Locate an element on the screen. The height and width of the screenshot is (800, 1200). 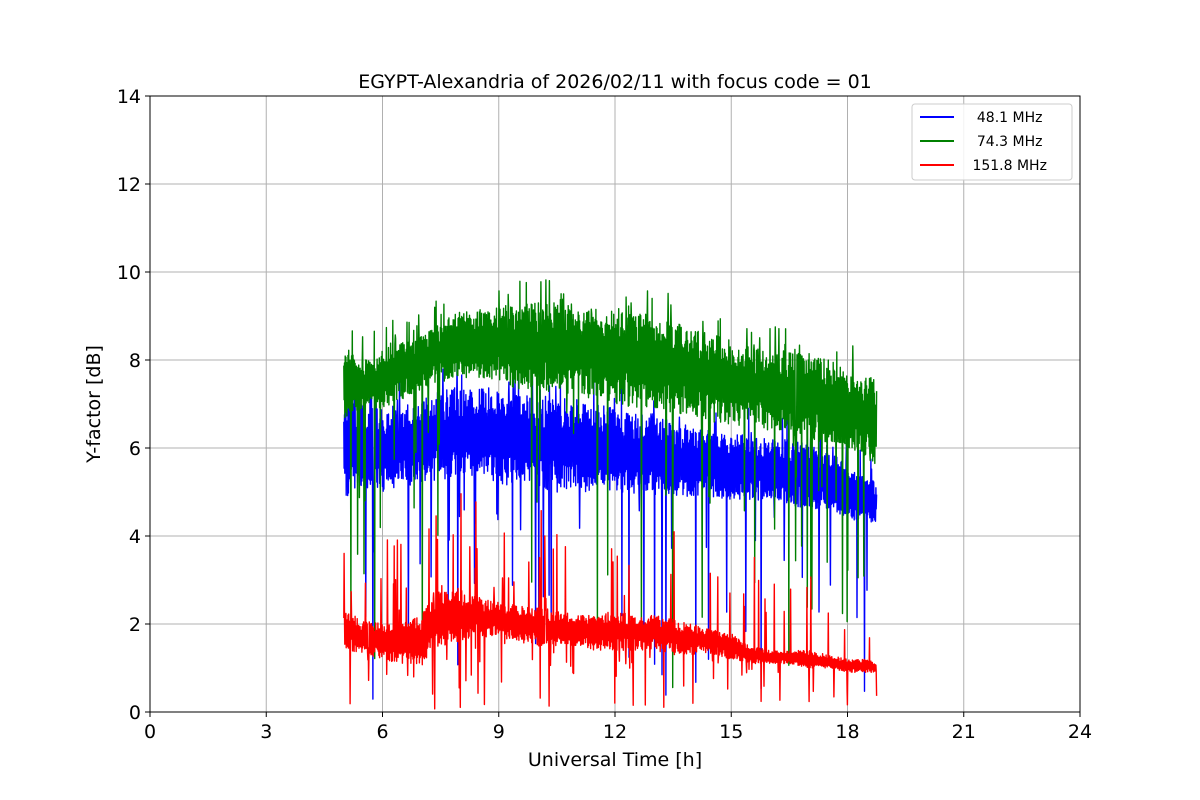
x-tick-label: 24 is located at coordinates (1080, 732).